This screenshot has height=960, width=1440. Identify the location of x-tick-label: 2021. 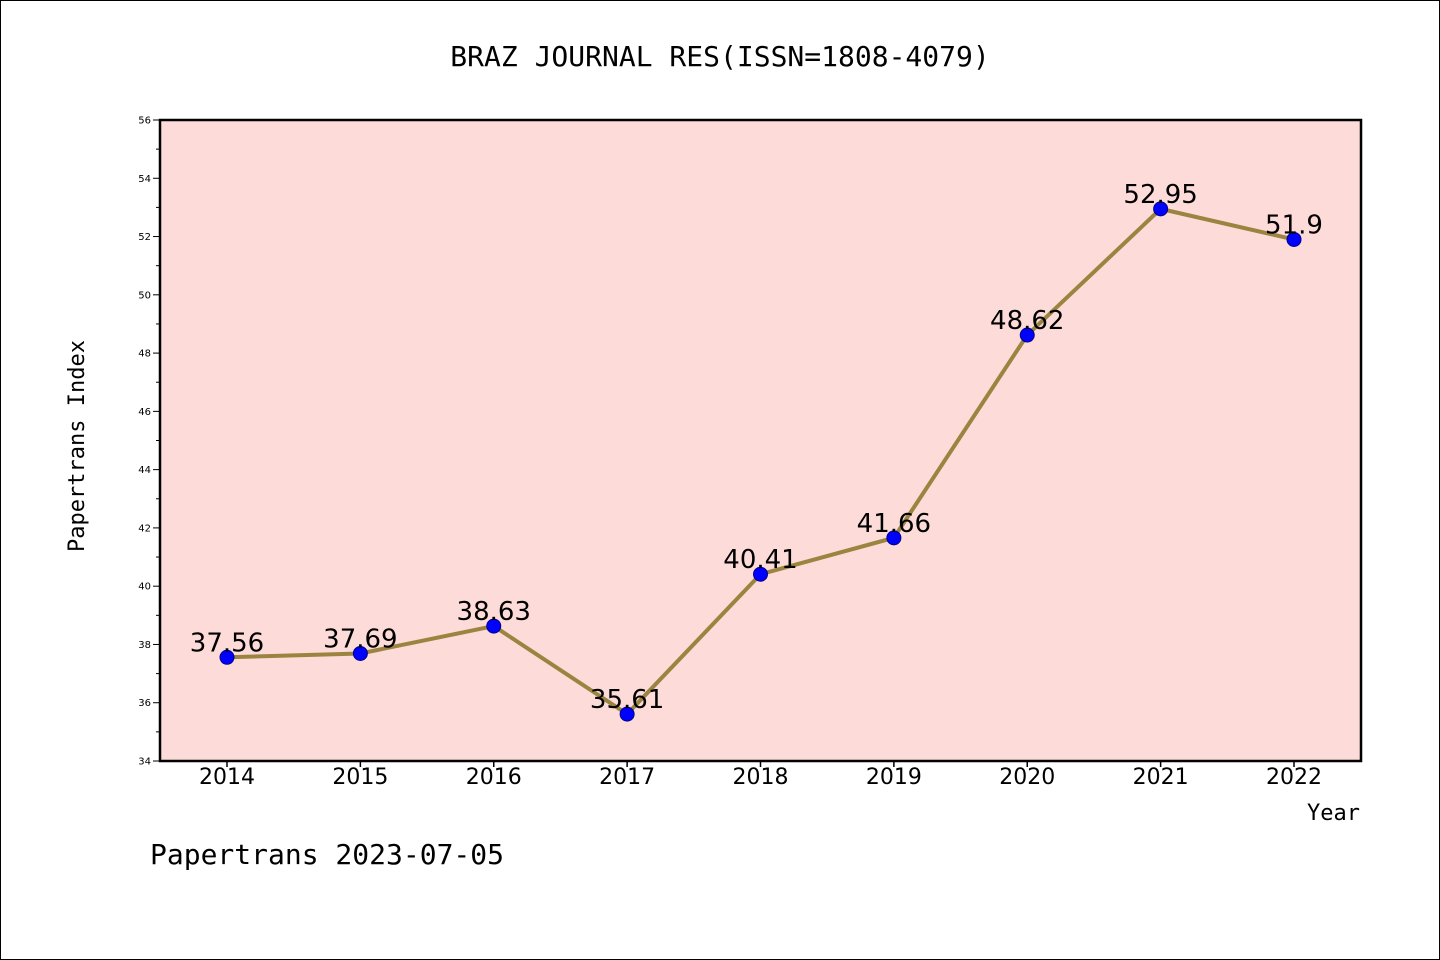
(1161, 777).